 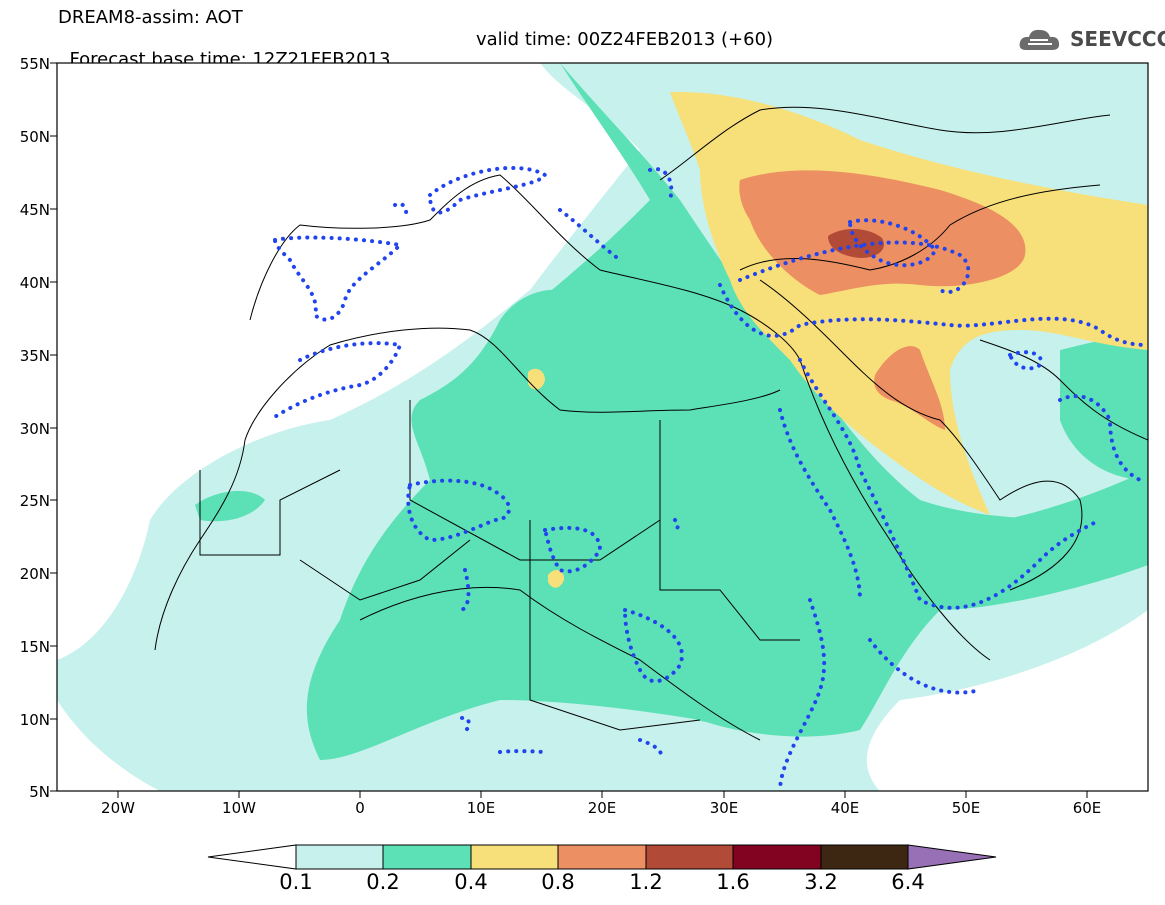 What do you see at coordinates (34, 429) in the screenshot?
I see `lat-label: 30N` at bounding box center [34, 429].